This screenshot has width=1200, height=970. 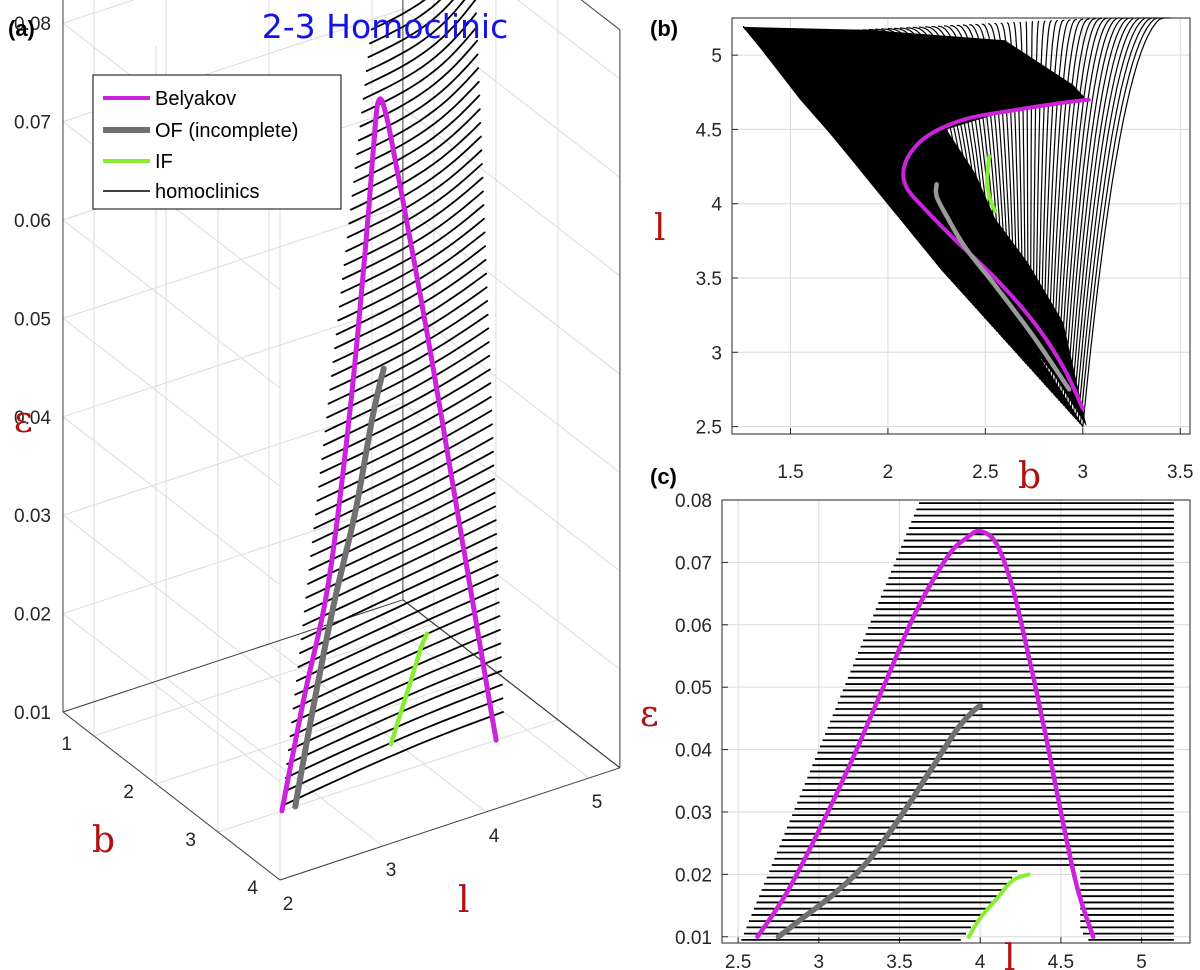 What do you see at coordinates (819, 961) in the screenshot?
I see `c-x-tick-label: 3` at bounding box center [819, 961].